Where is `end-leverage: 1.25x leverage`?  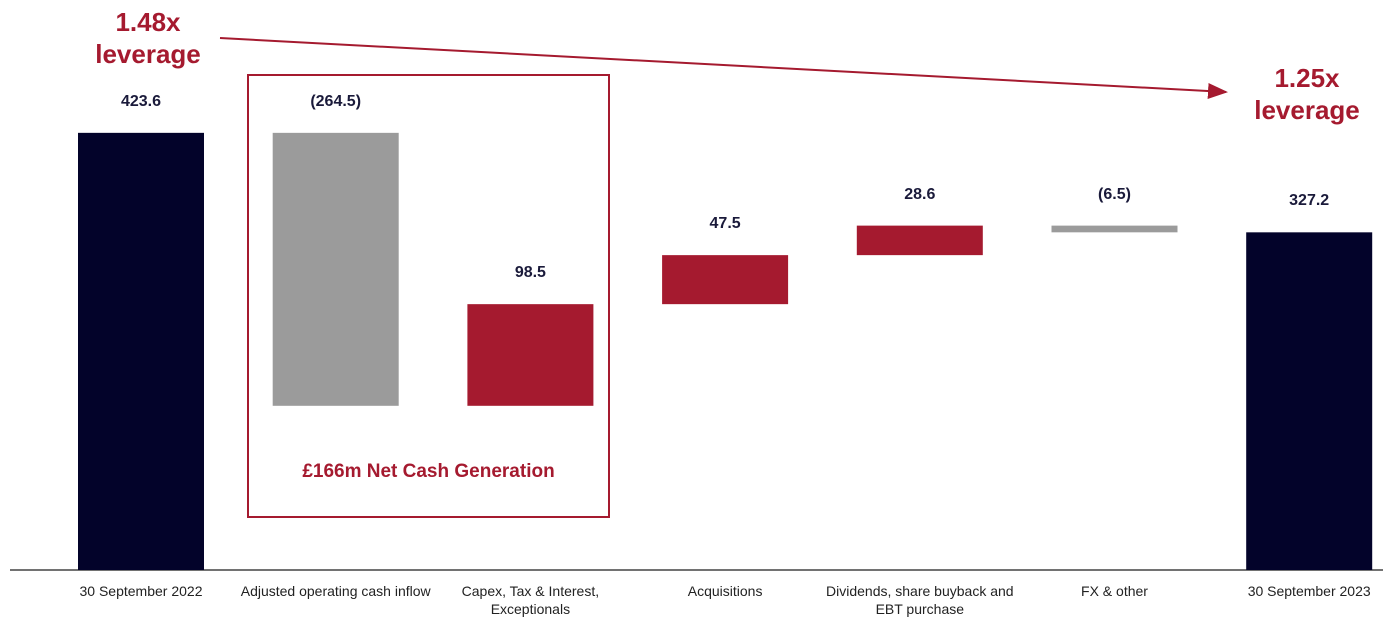 end-leverage: 1.25x leverage is located at coordinates (1305, 94).